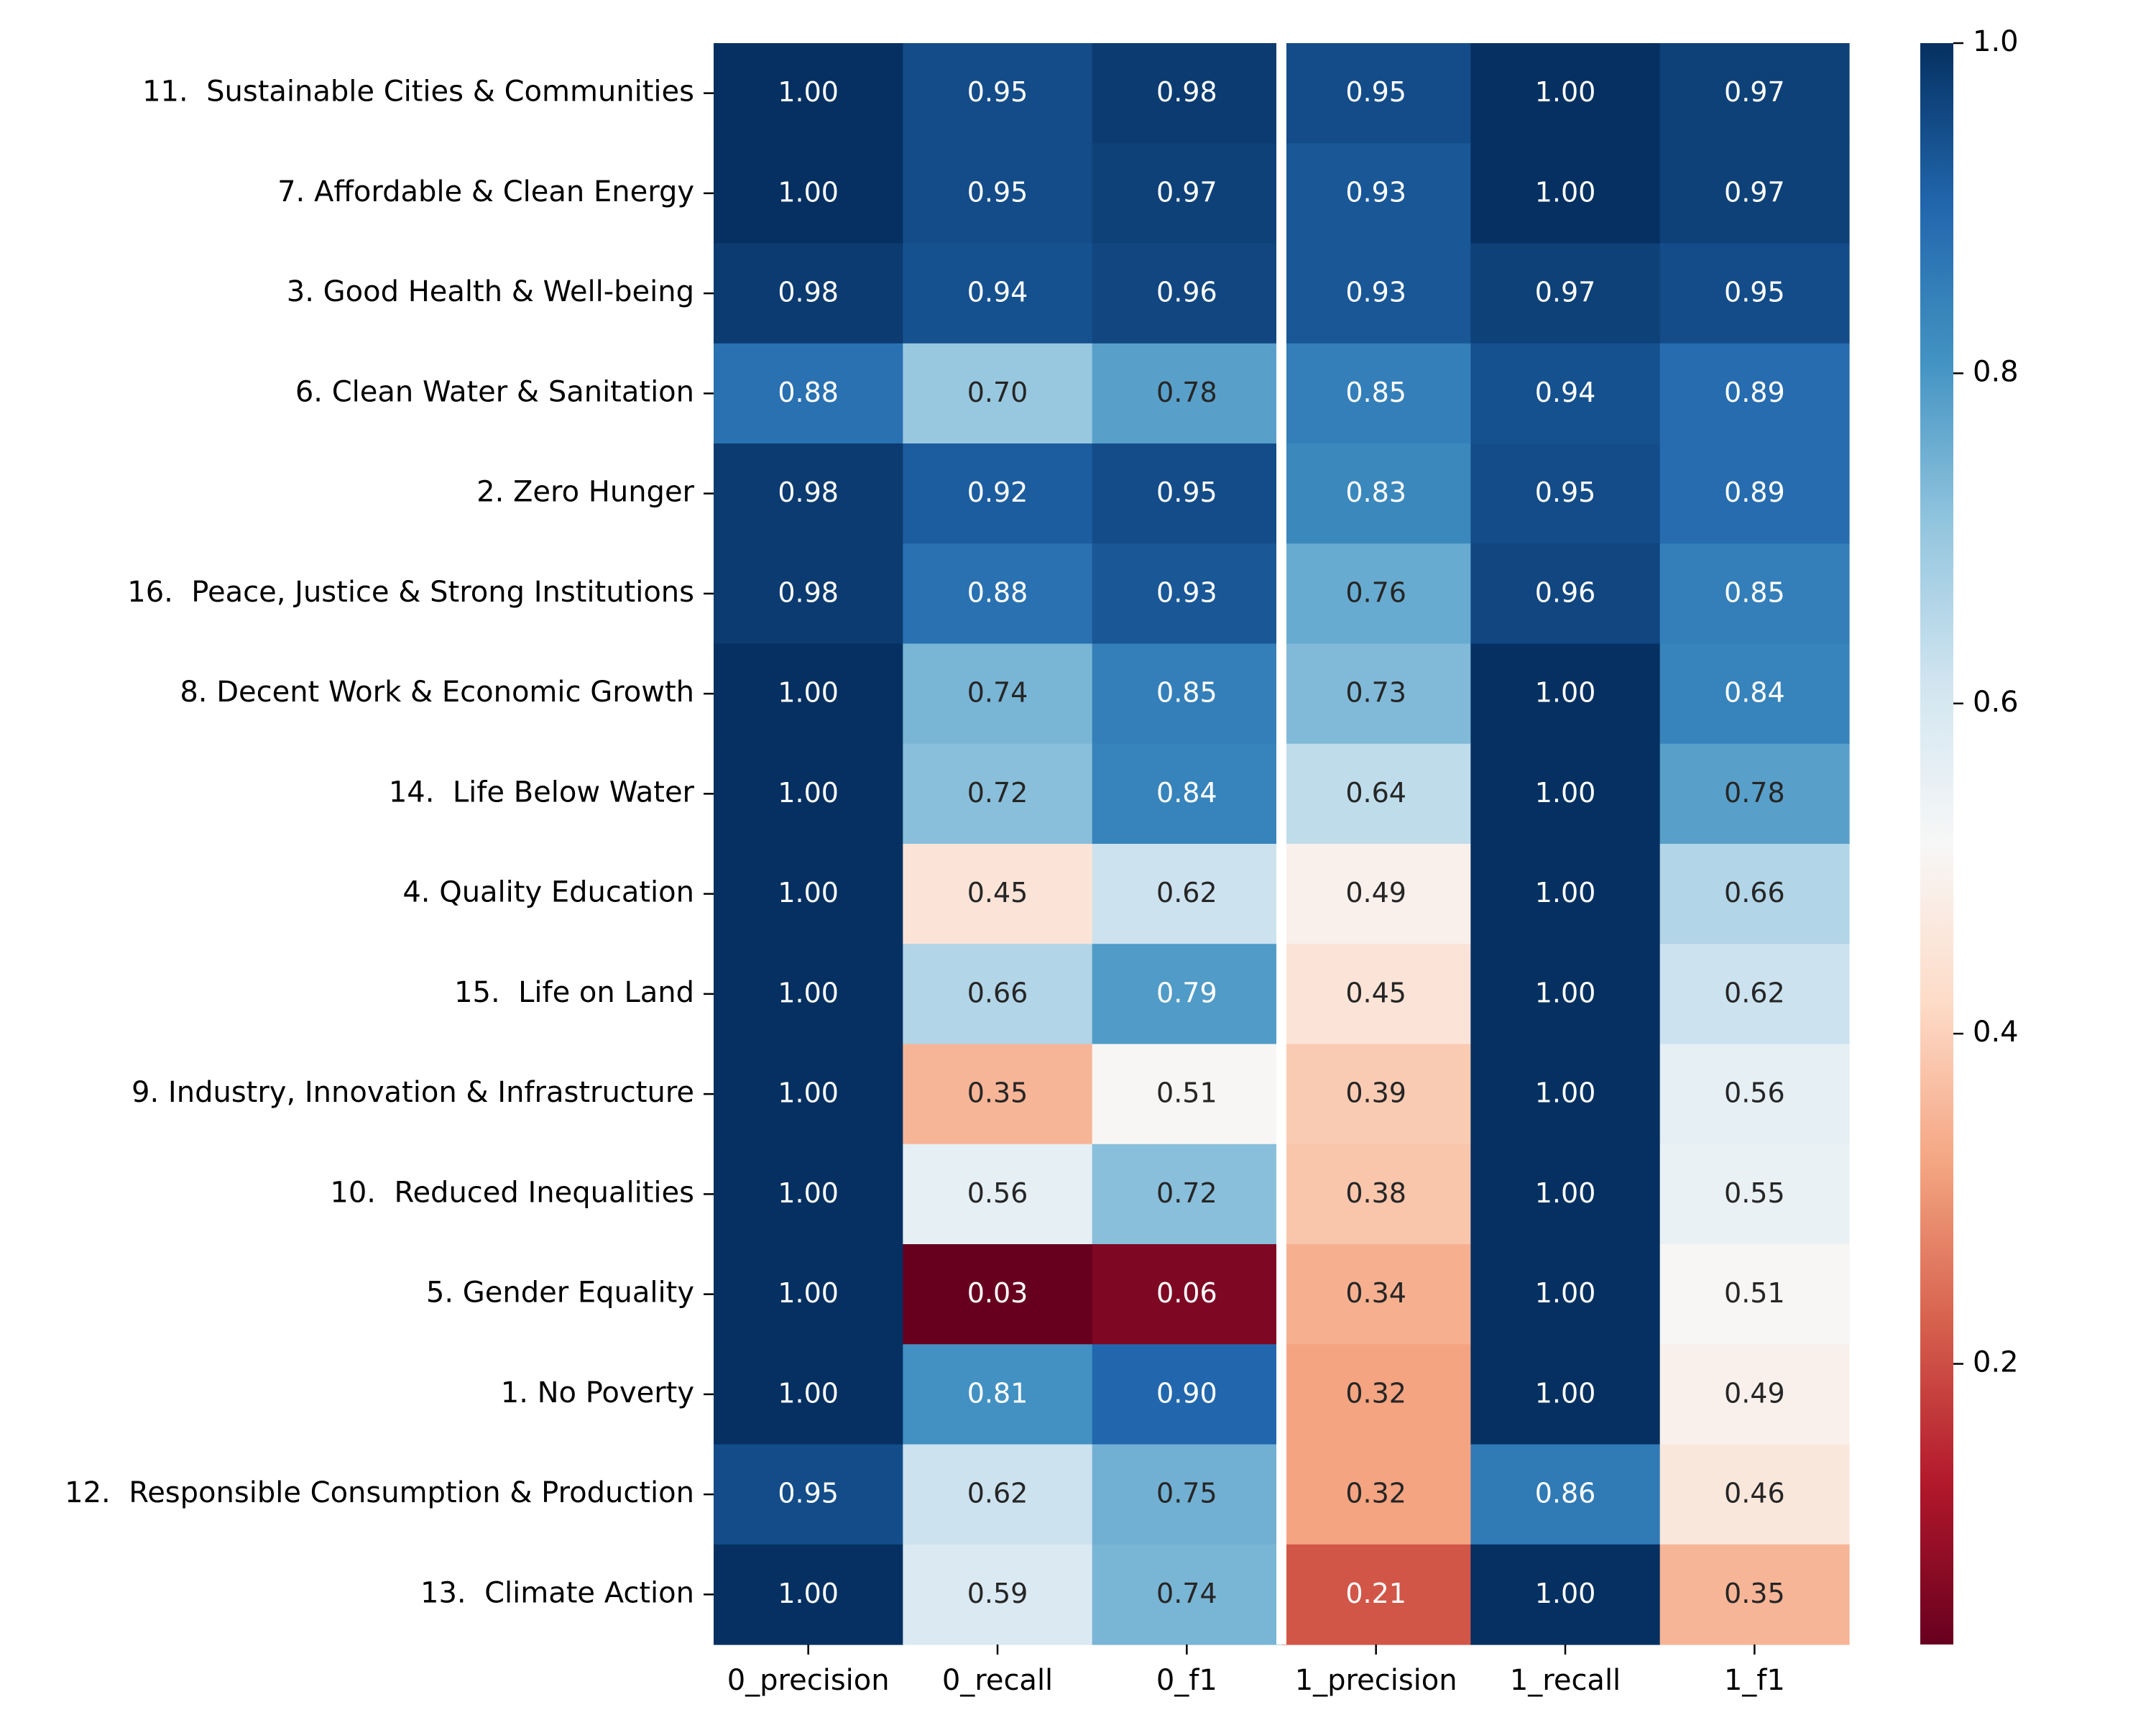 Image resolution: width=2156 pixels, height=1725 pixels. I want to click on cell-value-label: 0.89, so click(1754, 492).